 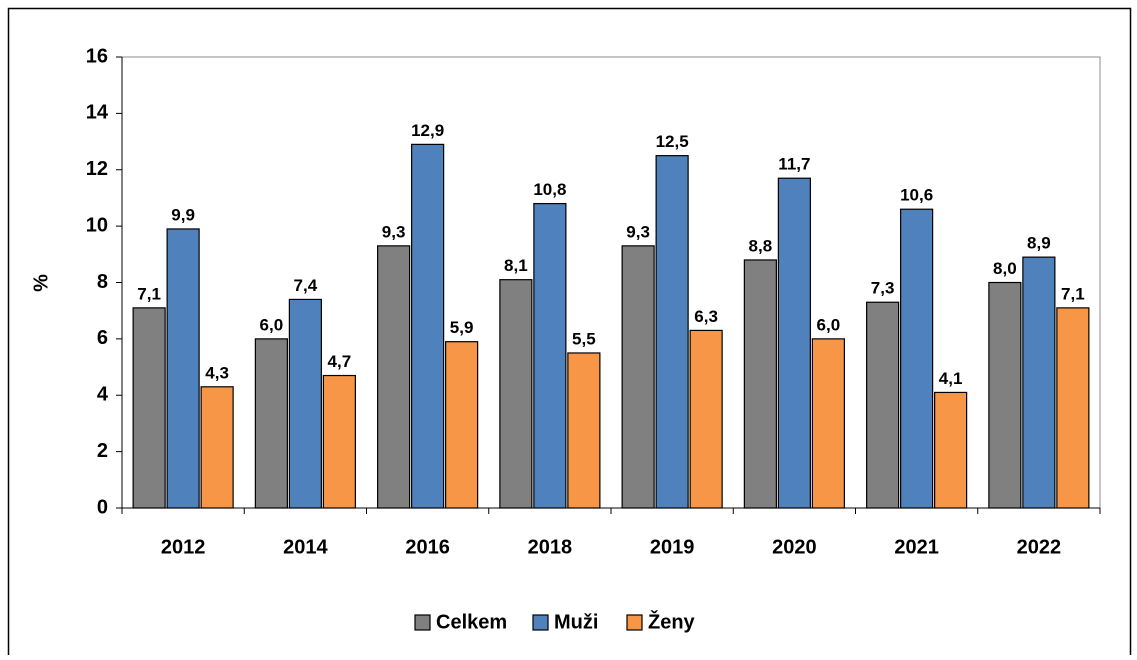 I want to click on data-label: 12,9, so click(x=427, y=130).